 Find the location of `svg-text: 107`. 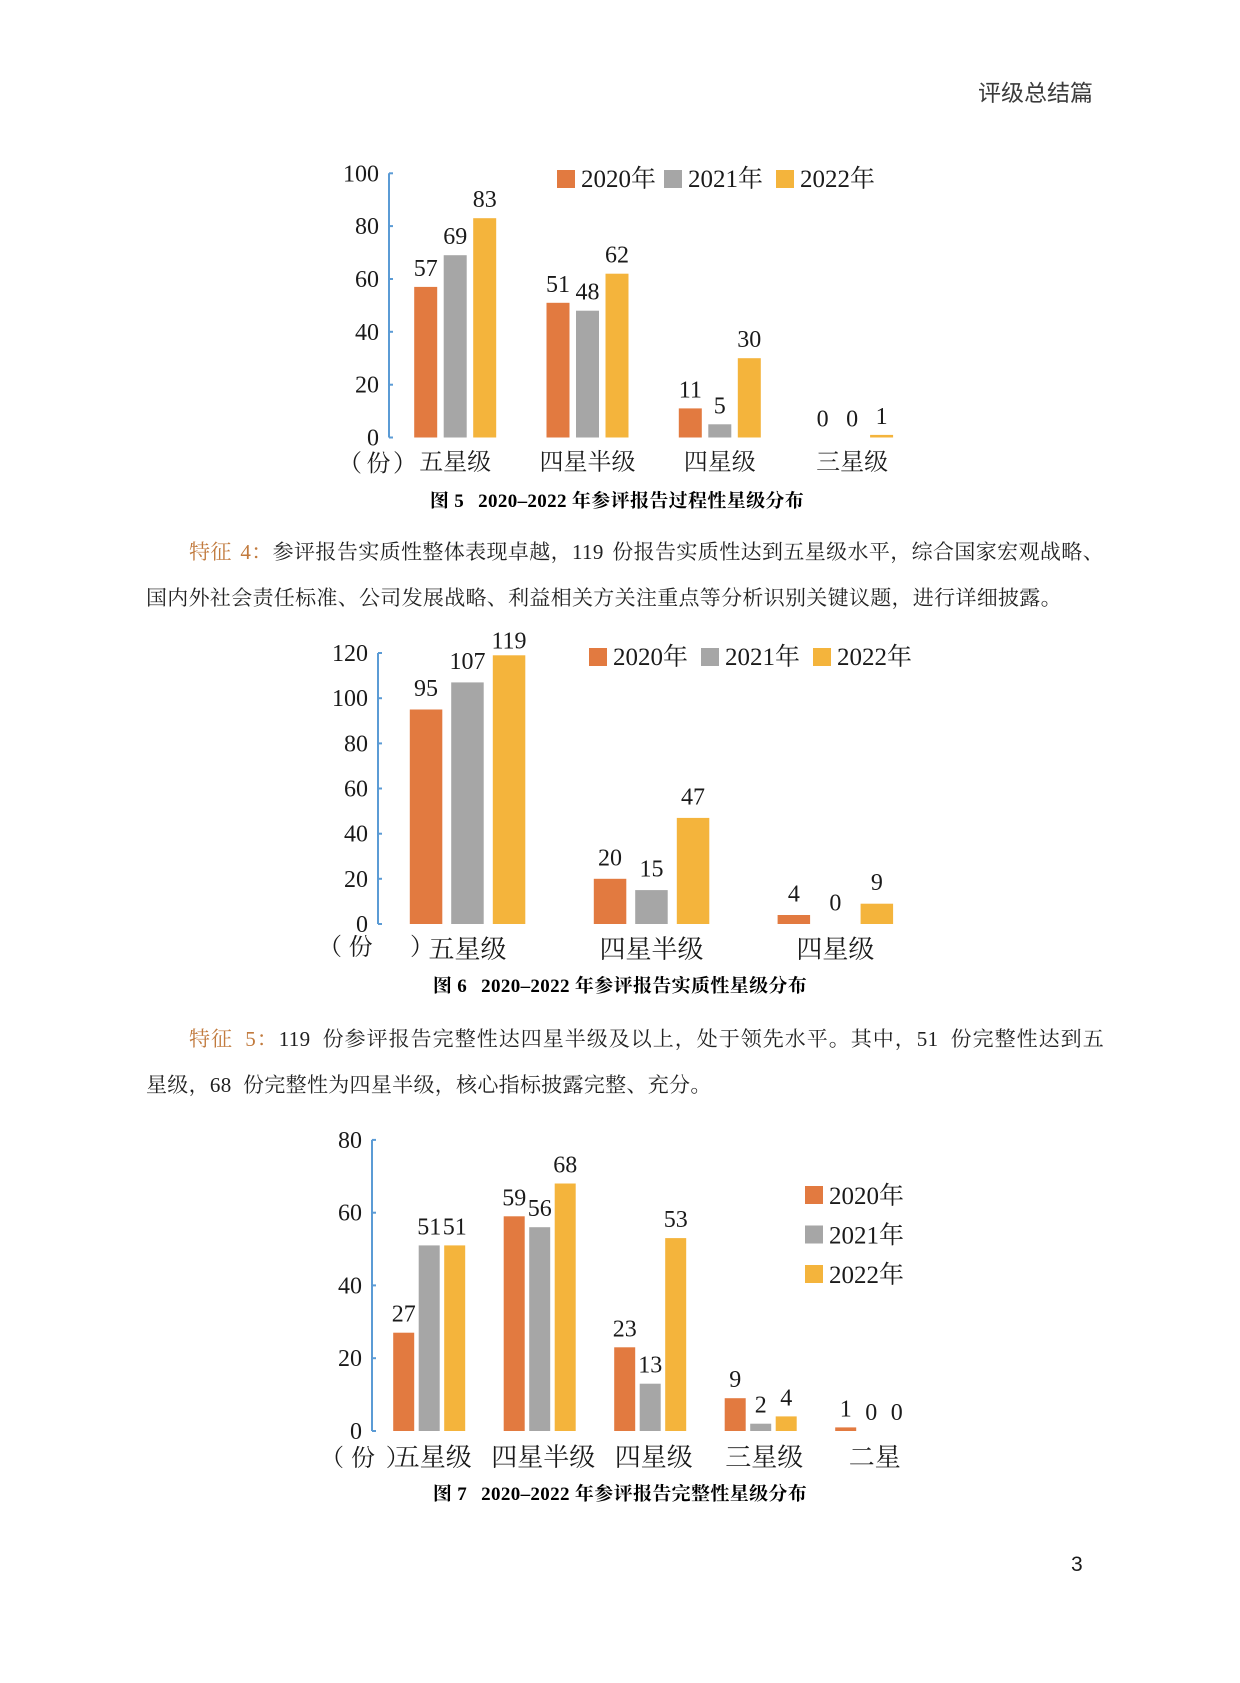

svg-text: 107 is located at coordinates (468, 662).